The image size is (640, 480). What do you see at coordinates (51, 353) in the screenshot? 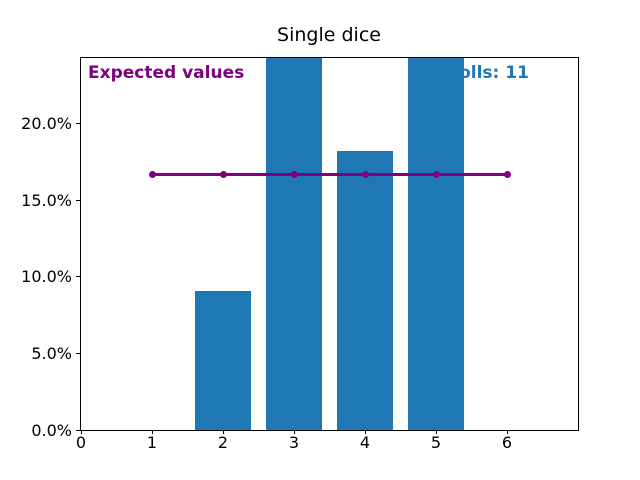
I see `y-tick-label: 5.0%` at bounding box center [51, 353].